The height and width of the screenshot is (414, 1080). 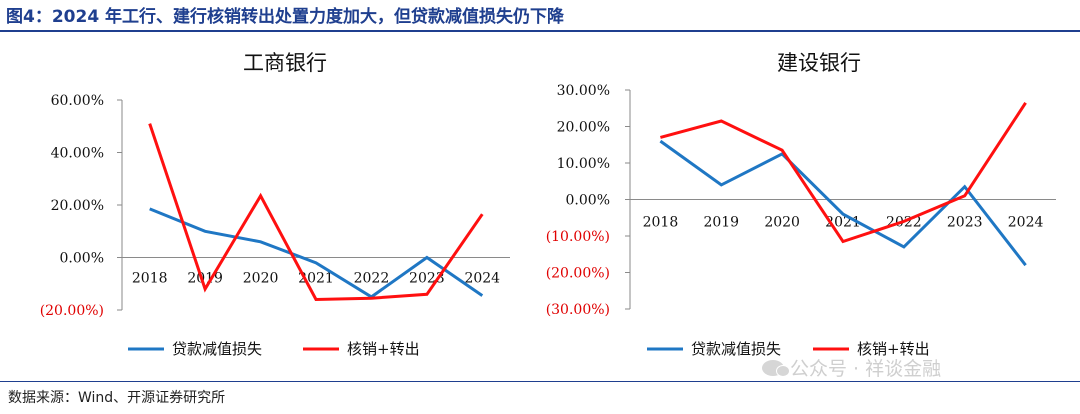 What do you see at coordinates (782, 223) in the screenshot?
I see `chart-1-category-label: 2020` at bounding box center [782, 223].